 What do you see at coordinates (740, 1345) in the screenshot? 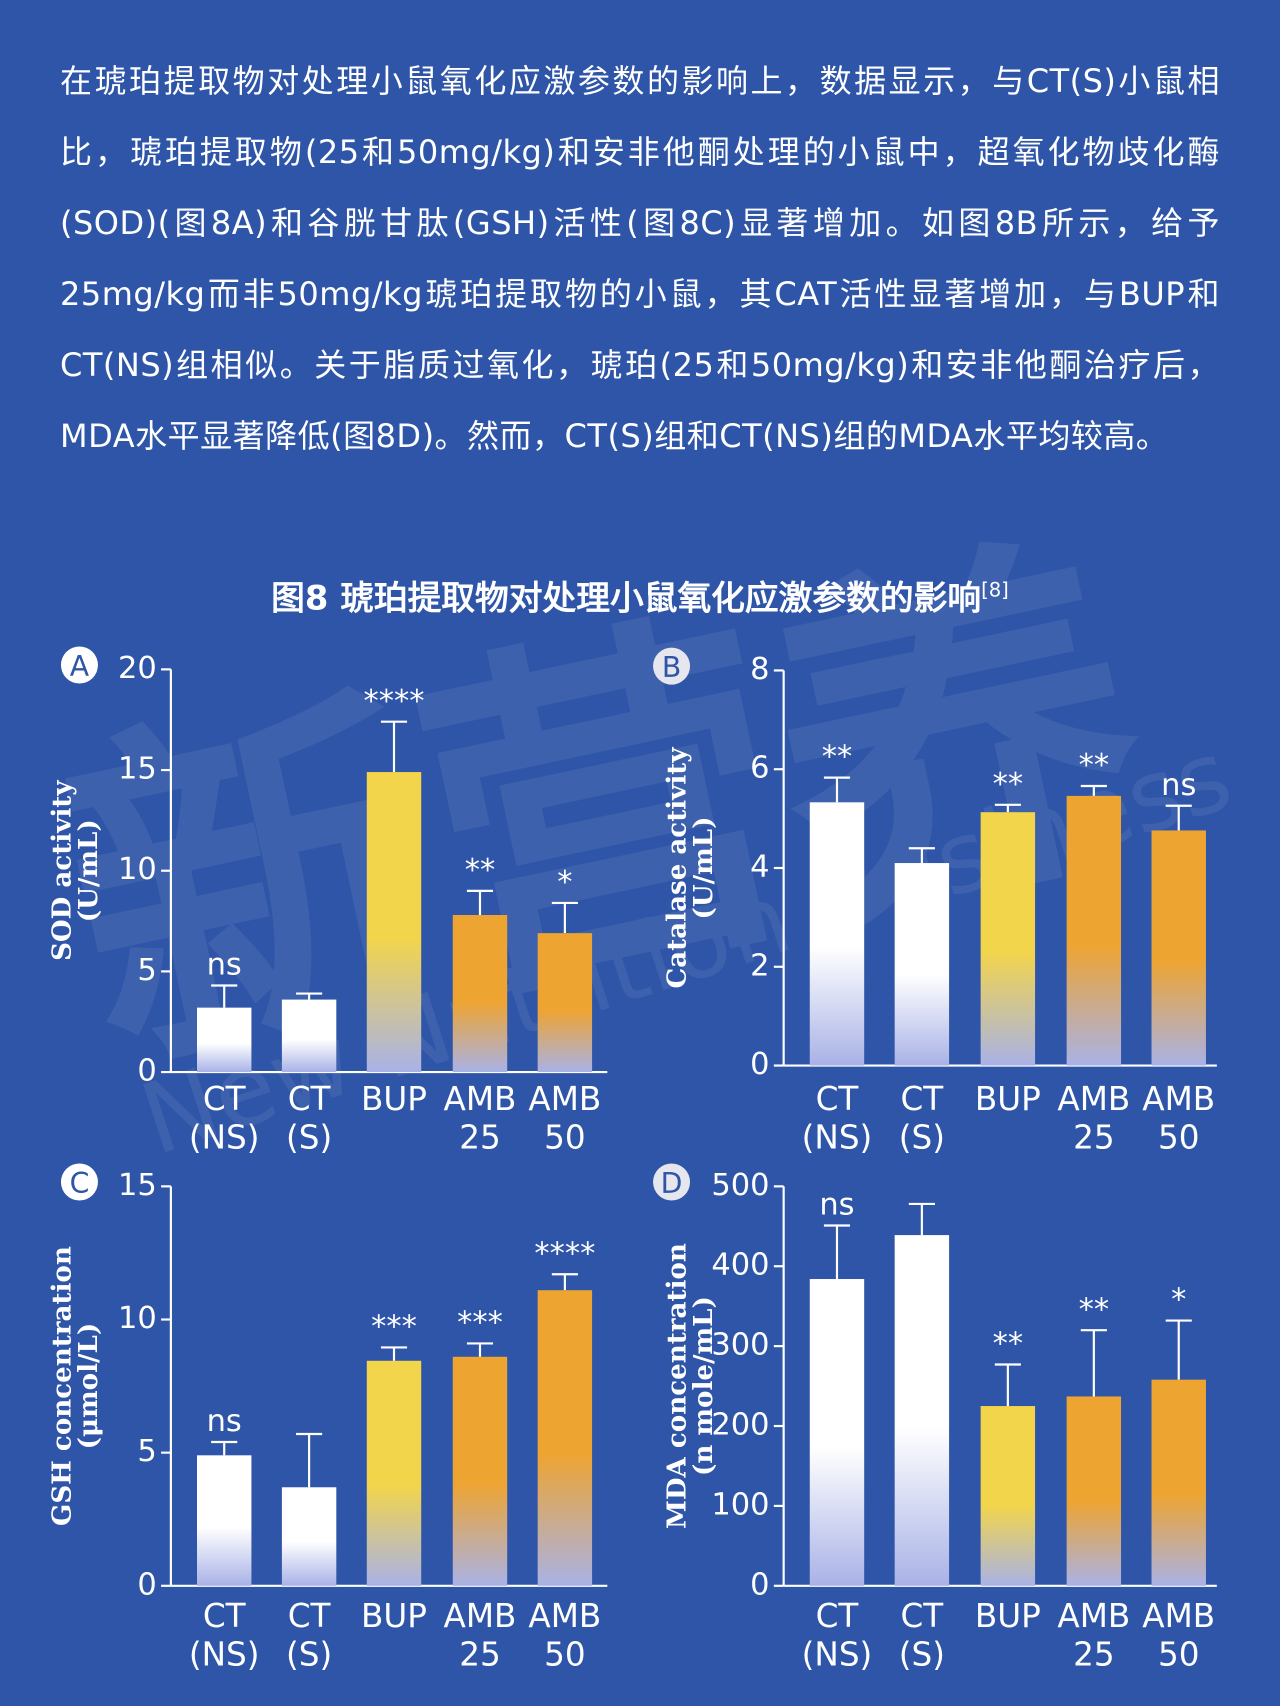
I see `y-tick-label: 300` at bounding box center [740, 1345].